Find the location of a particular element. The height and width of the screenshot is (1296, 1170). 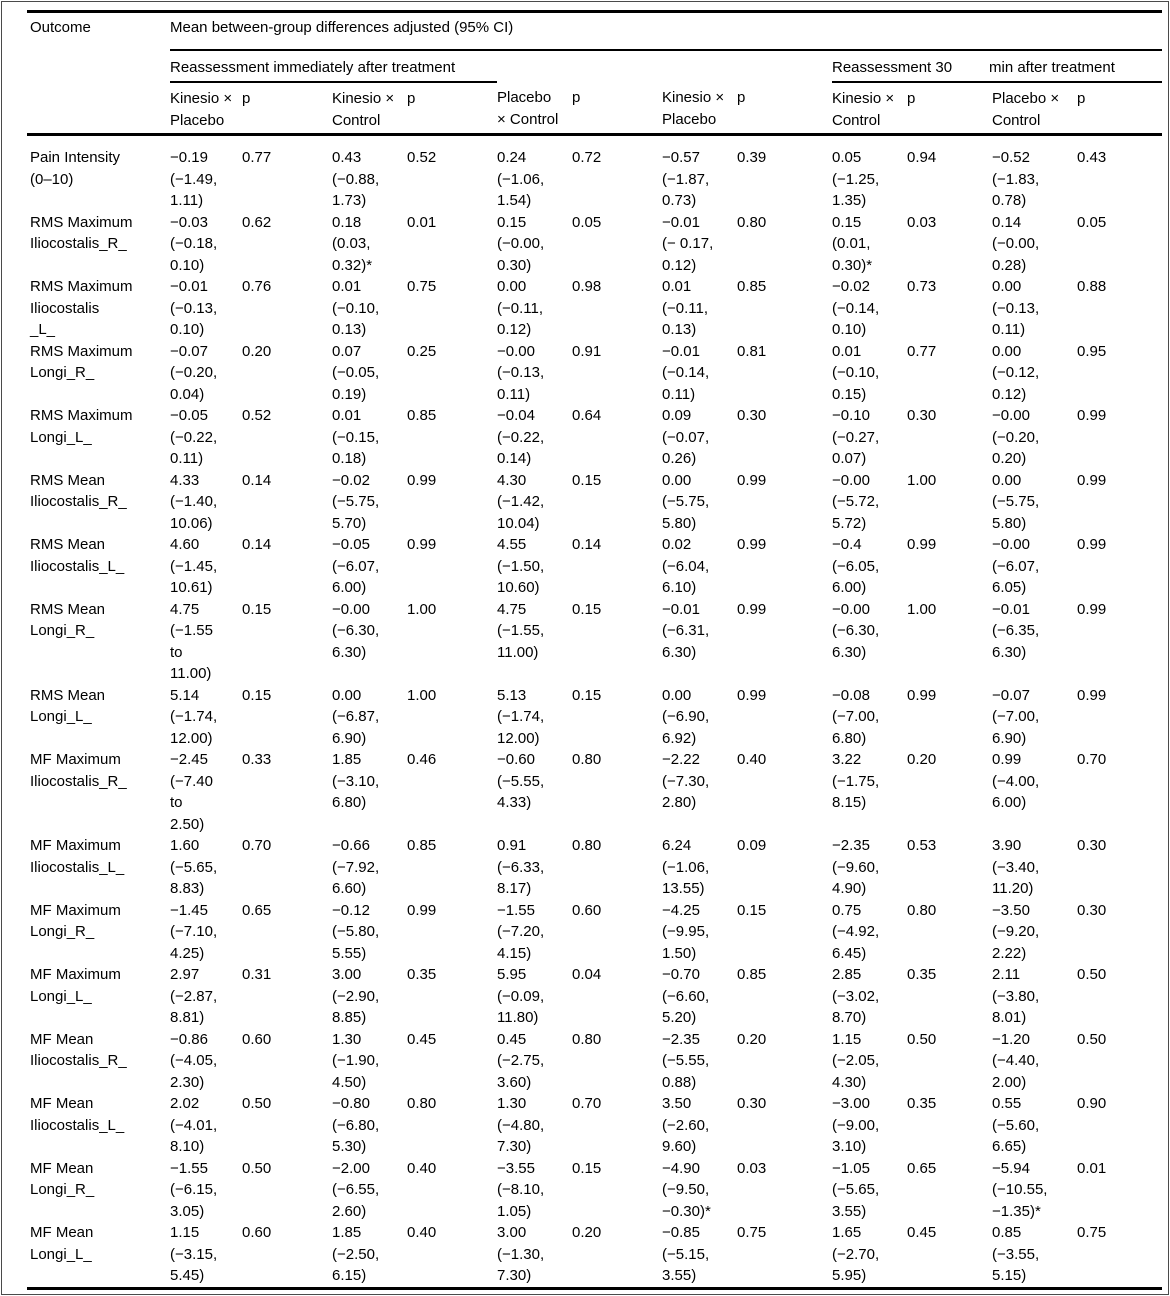

p-value-cell: 0.62 is located at coordinates (257, 222).